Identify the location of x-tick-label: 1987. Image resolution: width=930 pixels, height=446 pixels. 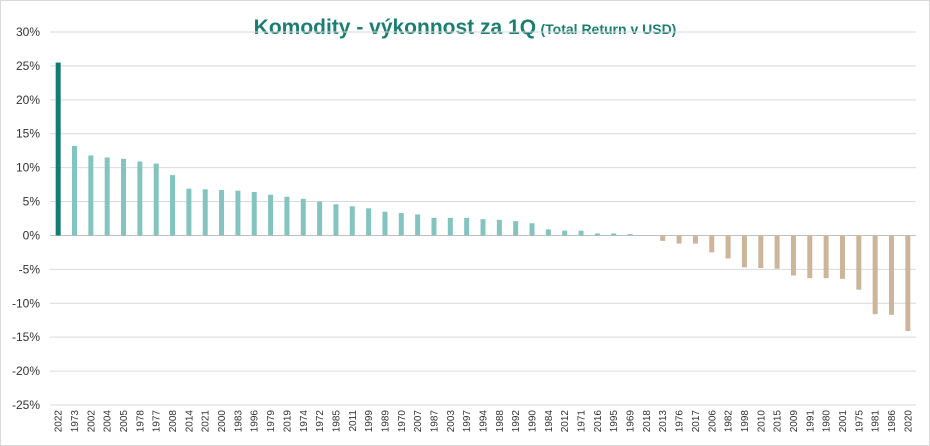
(434, 421).